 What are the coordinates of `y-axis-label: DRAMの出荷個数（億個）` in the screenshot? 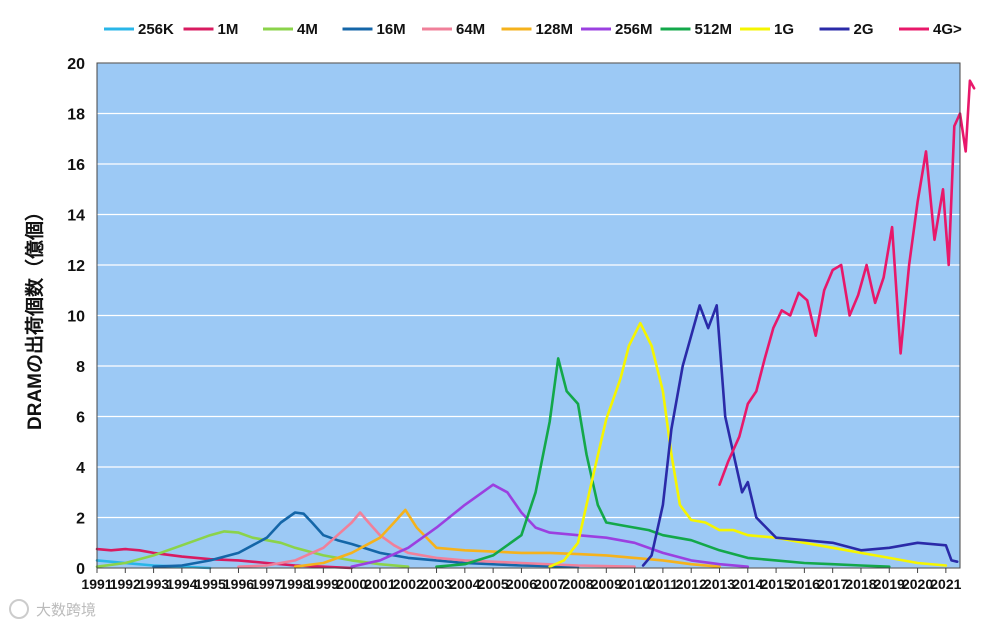 It's located at (34, 316).